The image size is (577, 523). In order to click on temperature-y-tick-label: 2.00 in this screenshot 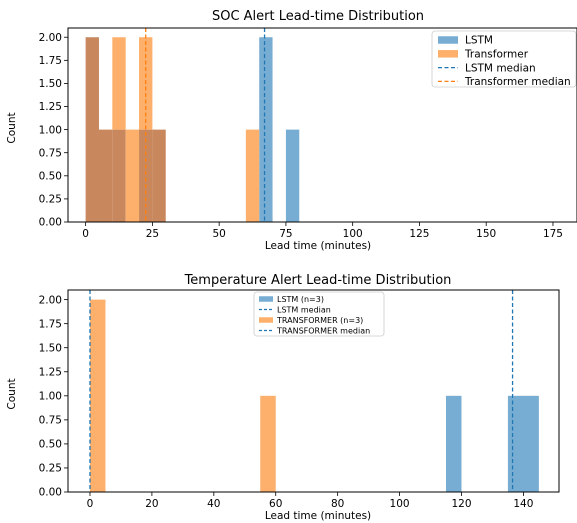, I will do `click(50, 300)`.